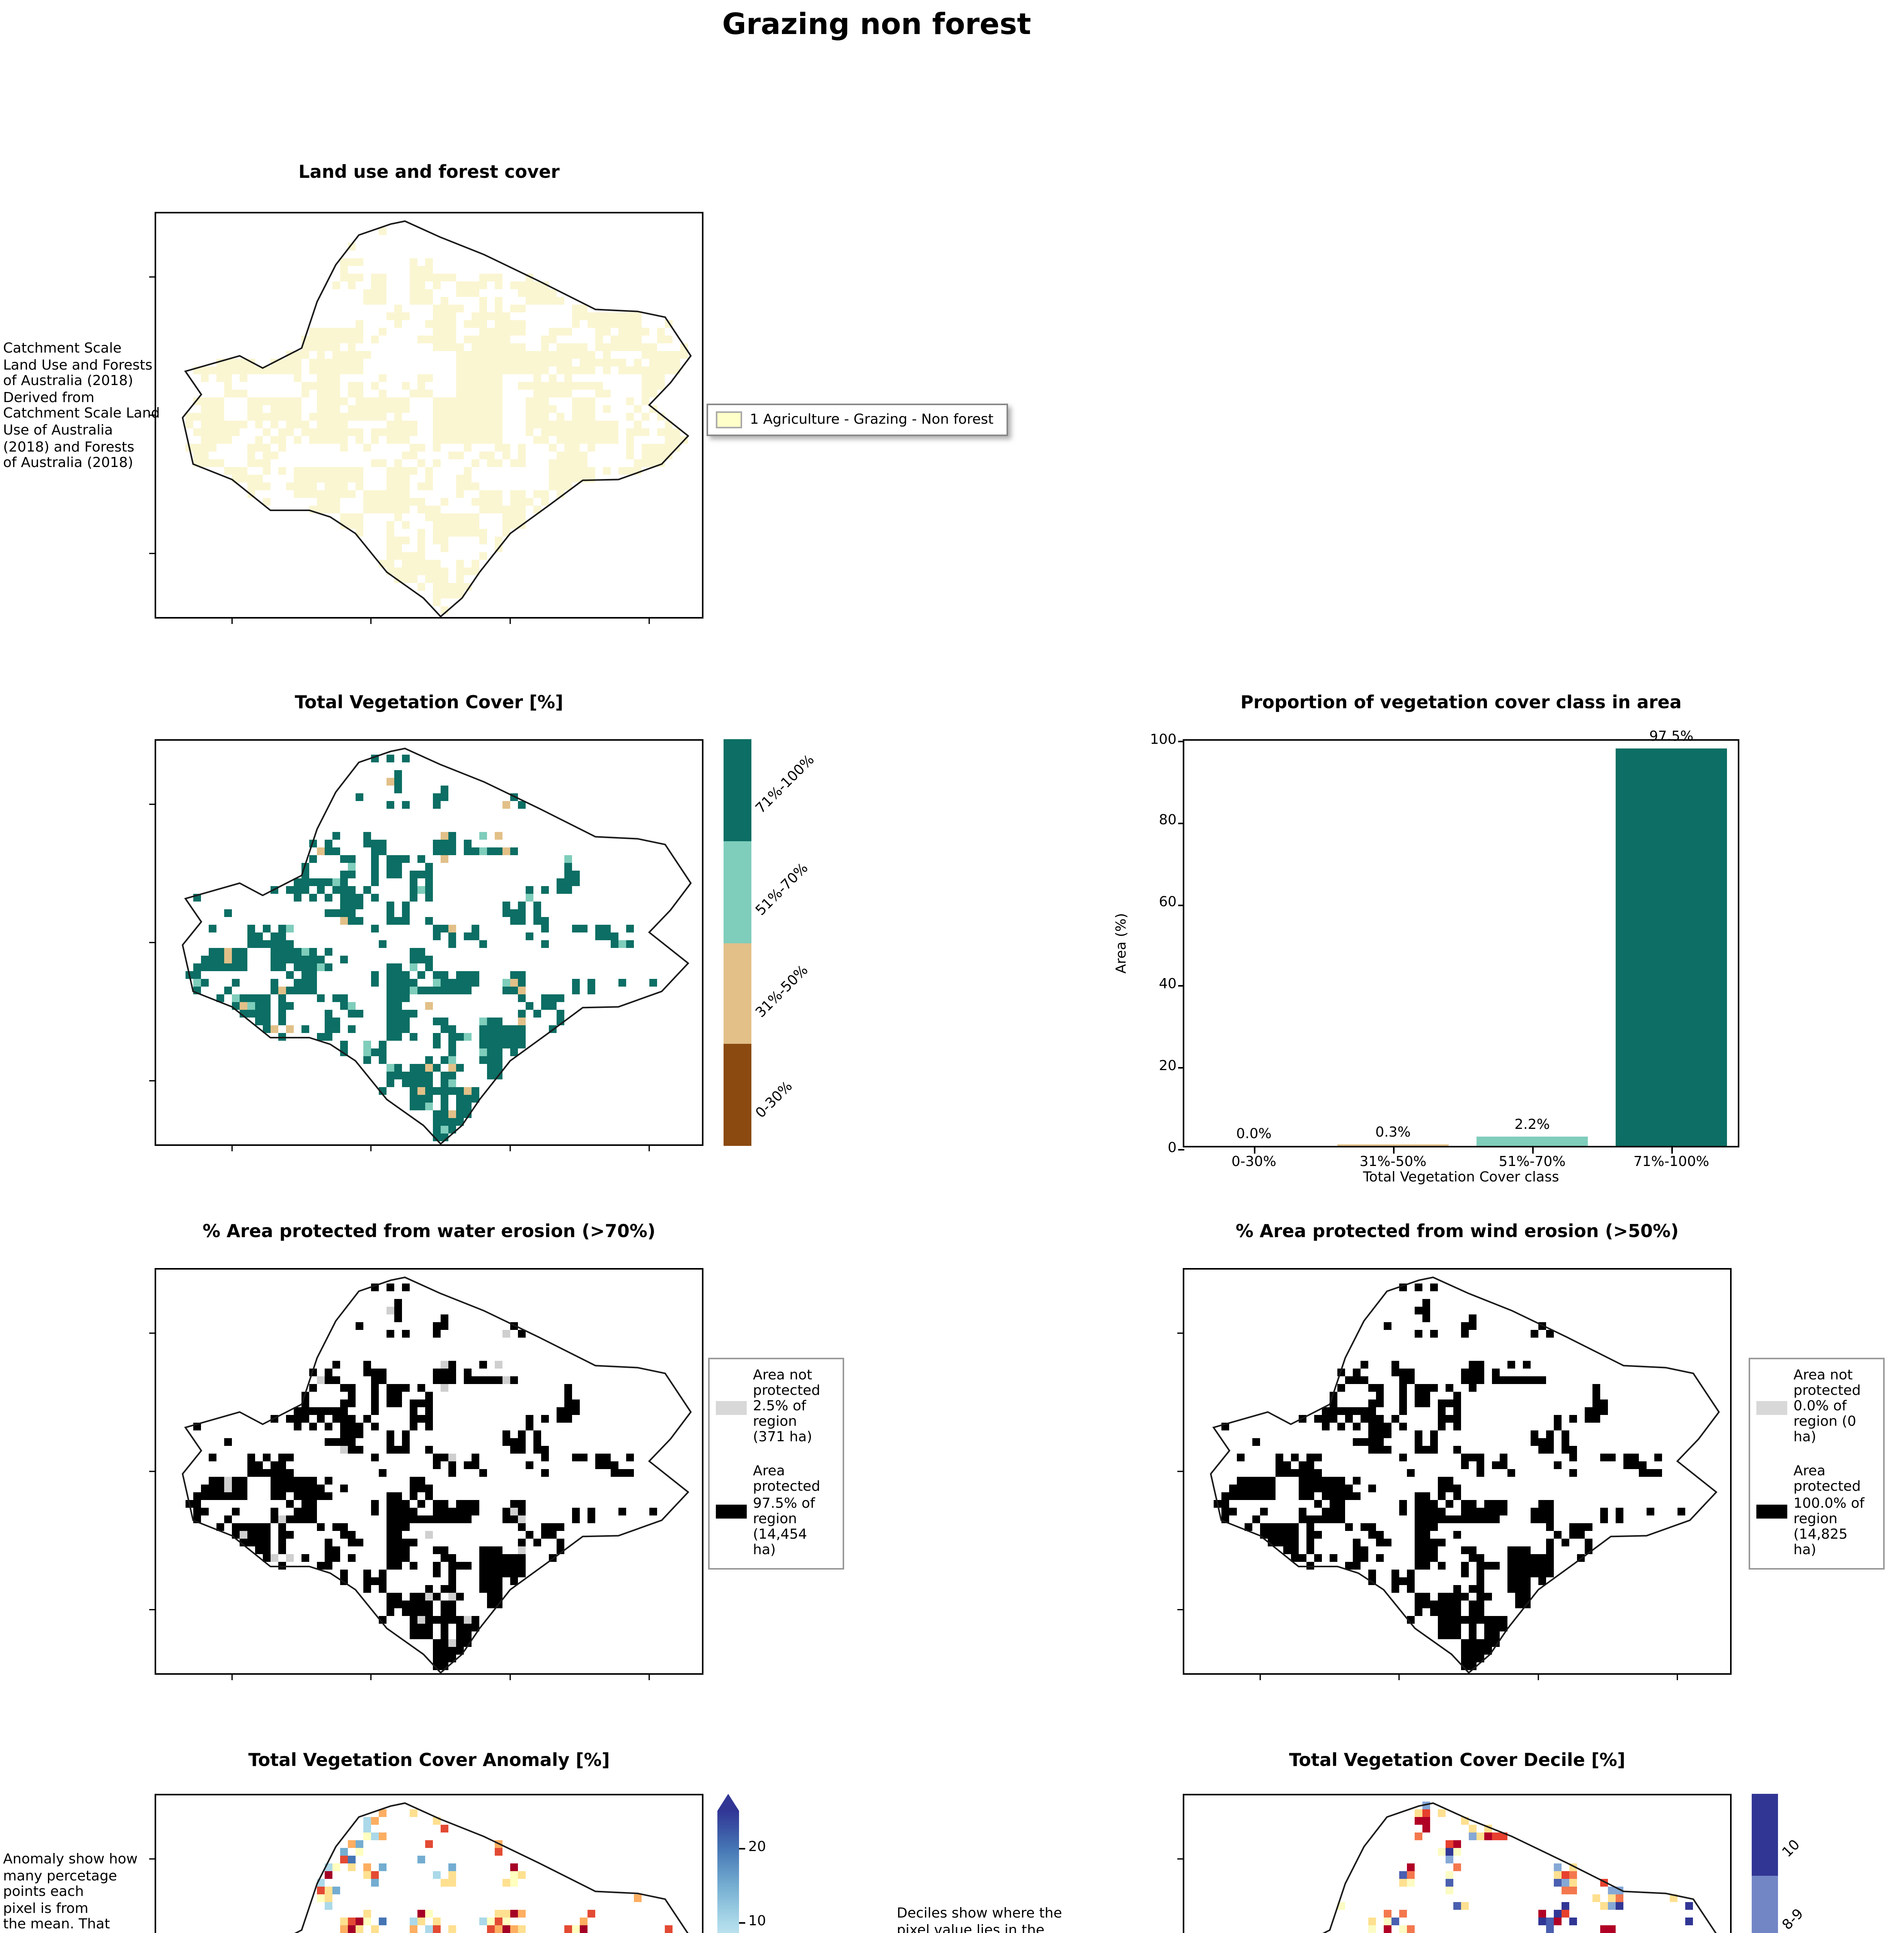 The height and width of the screenshot is (1933, 1904). Describe the element at coordinates (1163, 740) in the screenshot. I see `y-tick-label: 100` at that location.